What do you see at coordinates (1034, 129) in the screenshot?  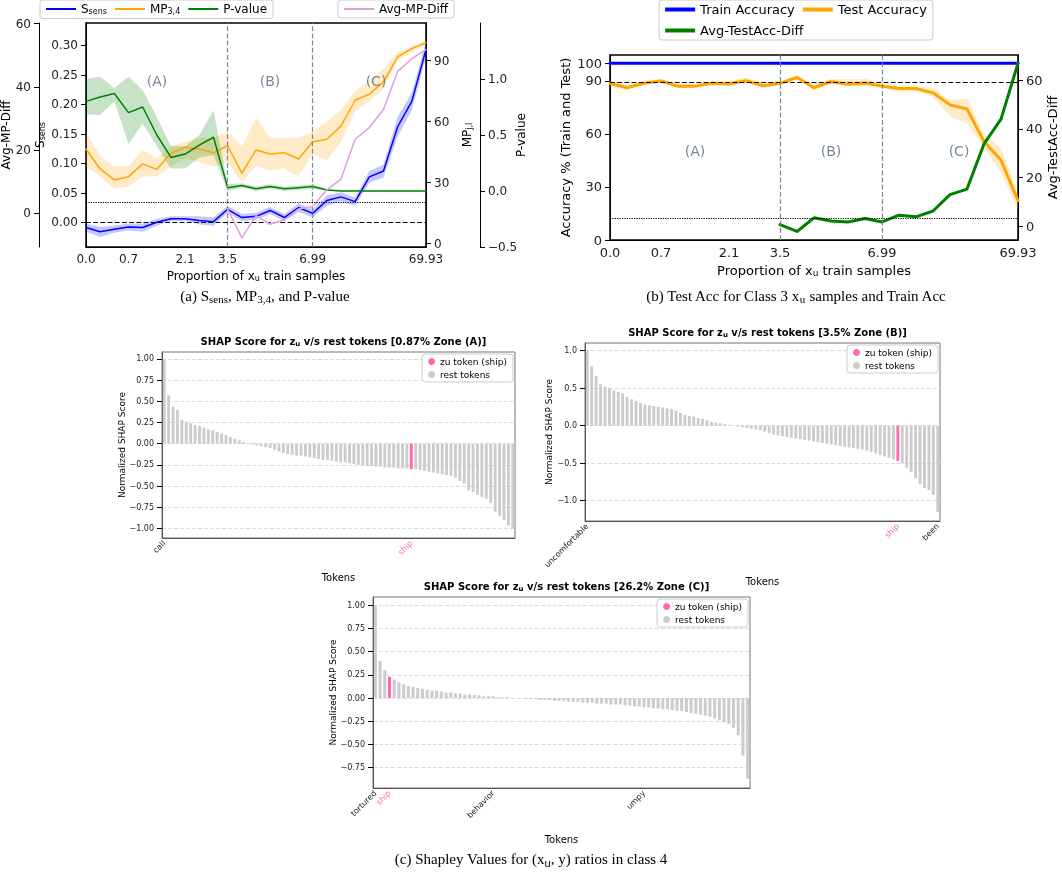 I see `y2-tick-label: 40` at bounding box center [1034, 129].